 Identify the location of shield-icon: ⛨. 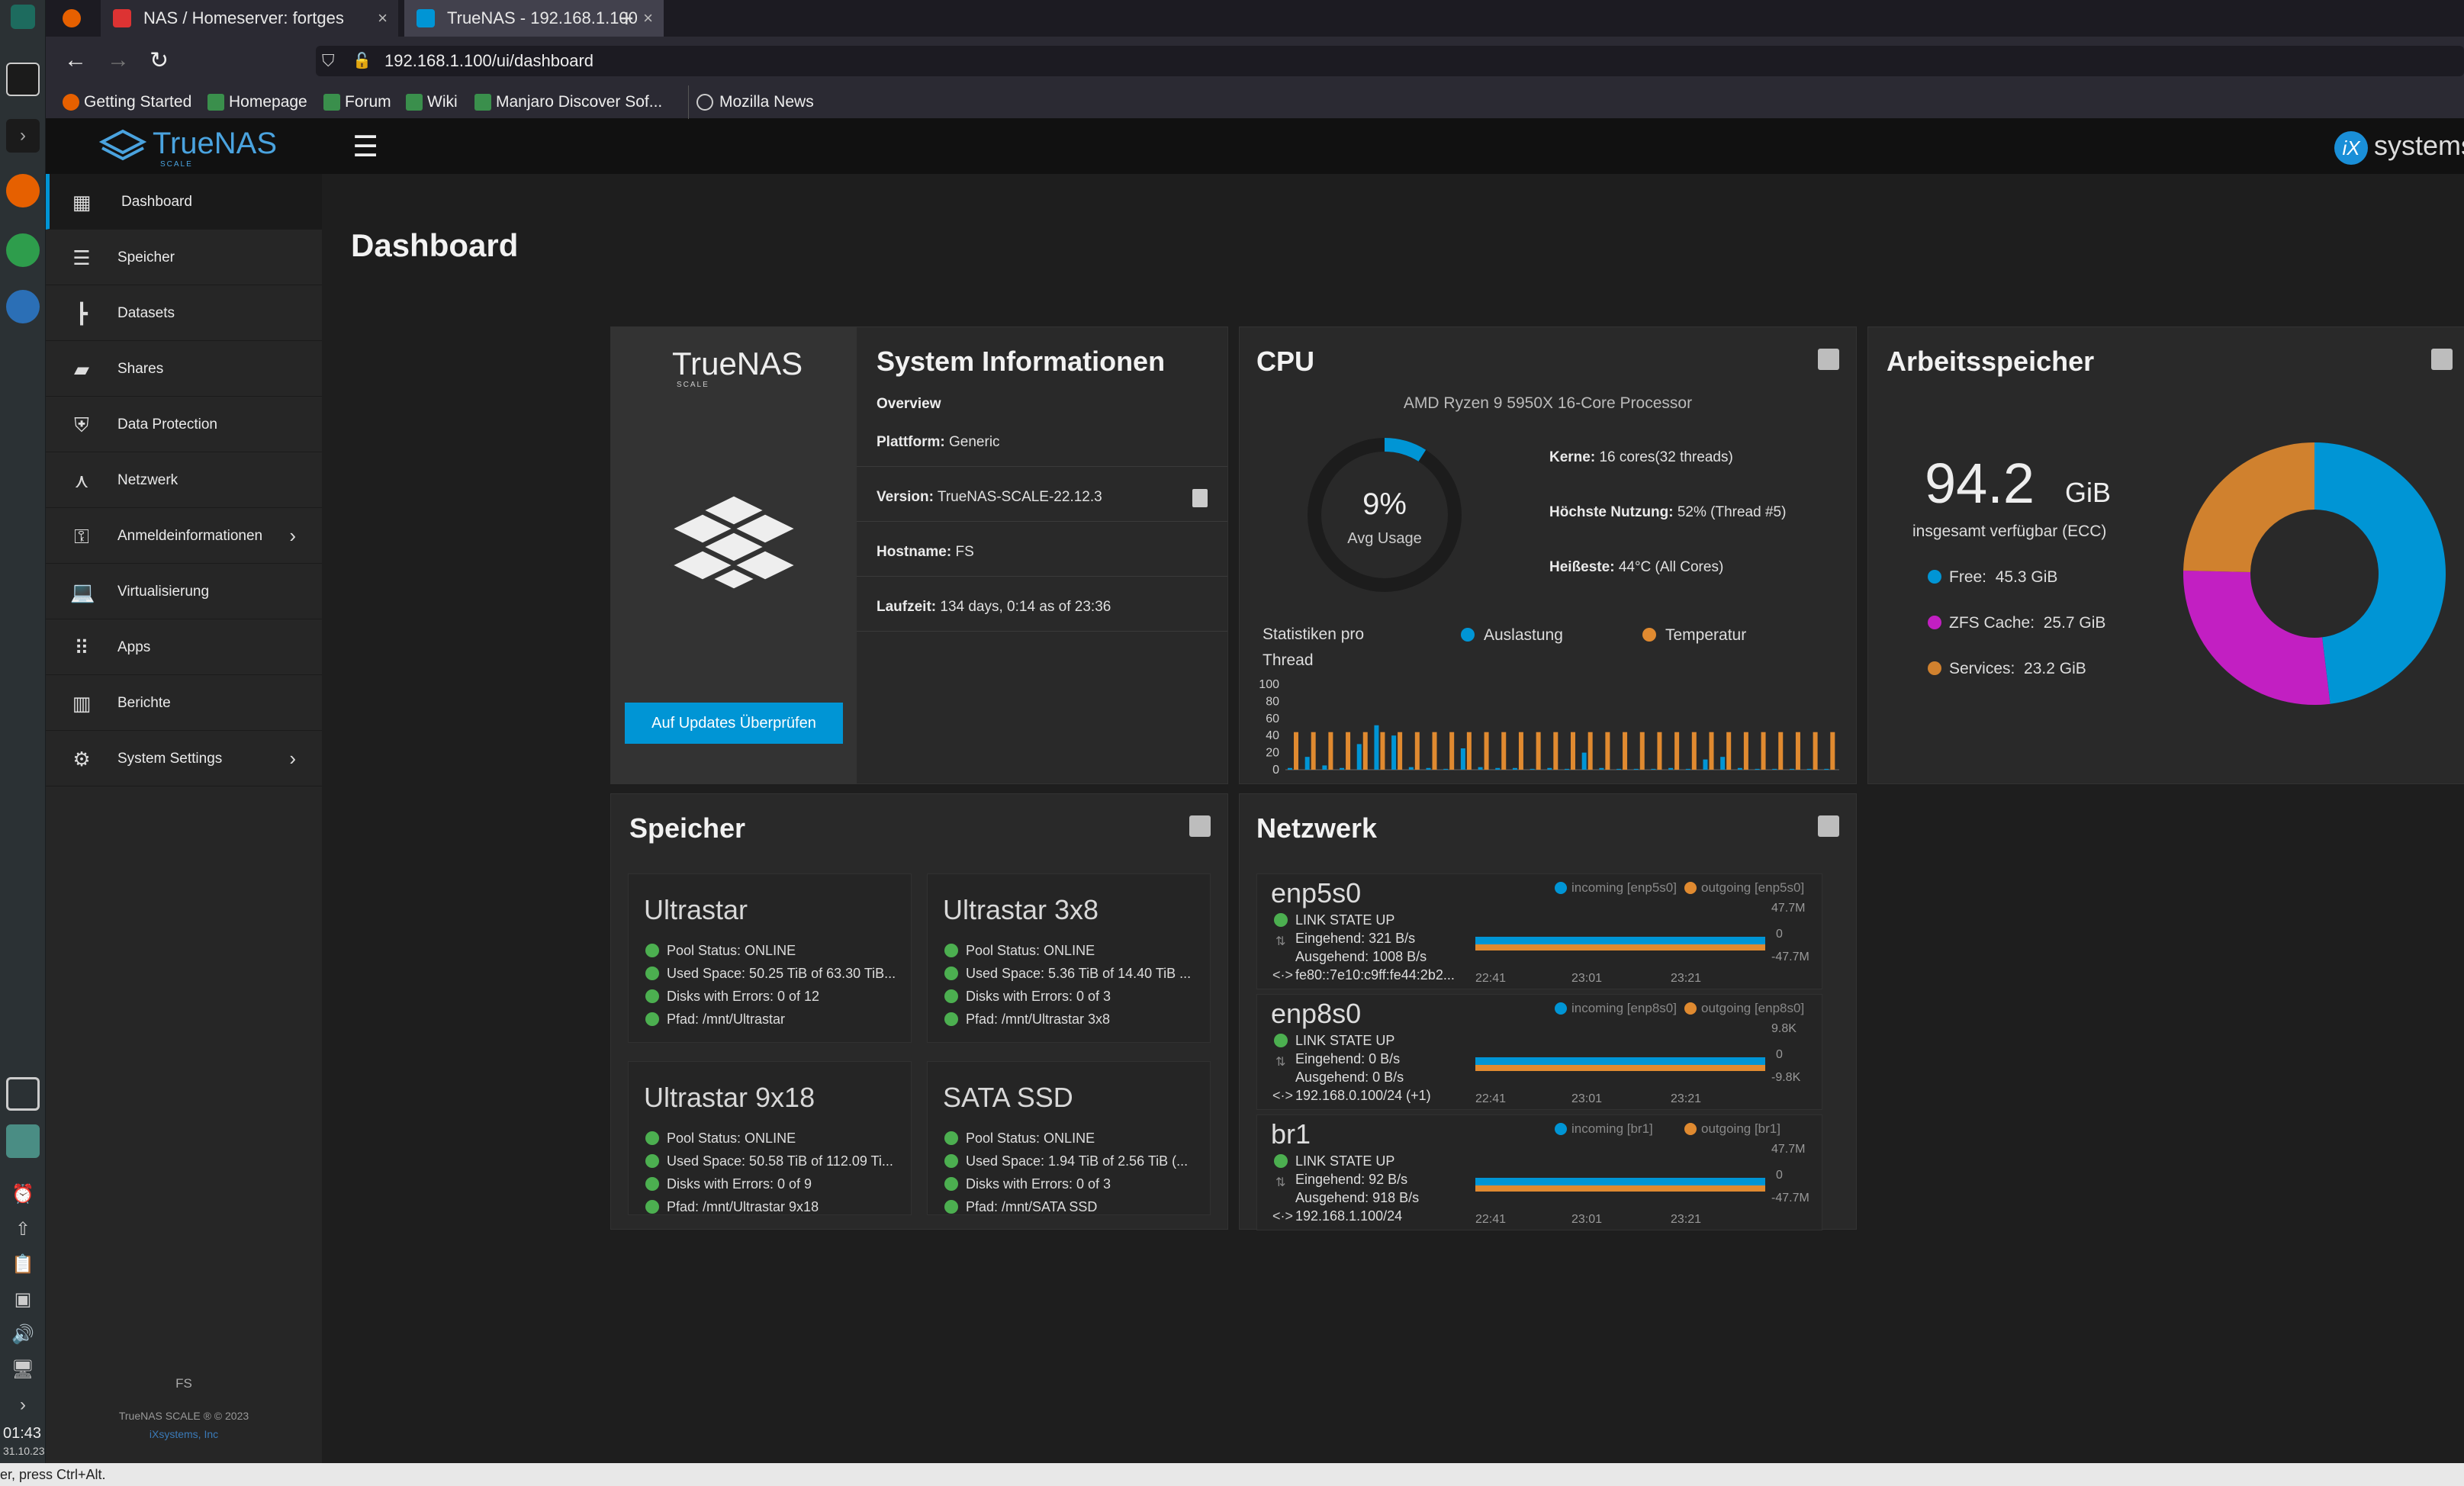
(81, 424).